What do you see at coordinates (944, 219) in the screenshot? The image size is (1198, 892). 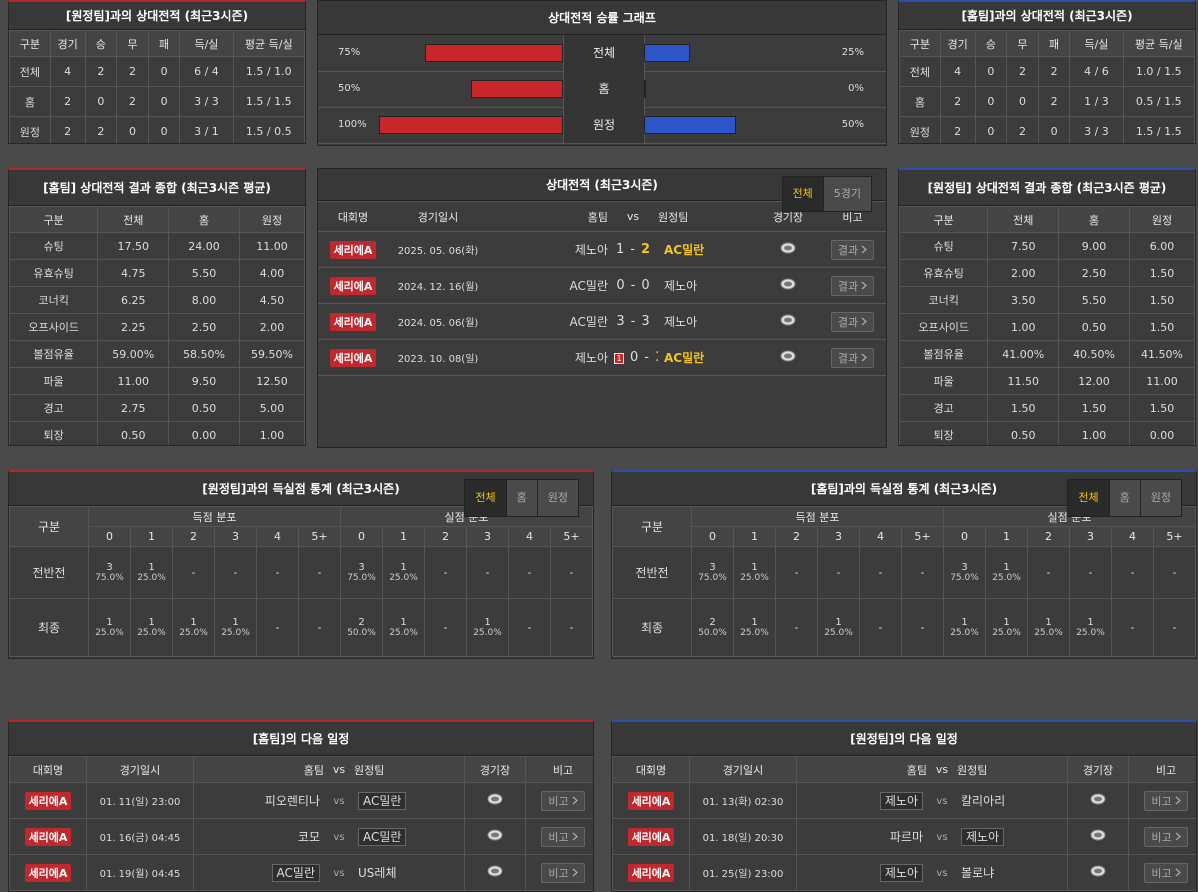 I see `header-cell: 구분` at bounding box center [944, 219].